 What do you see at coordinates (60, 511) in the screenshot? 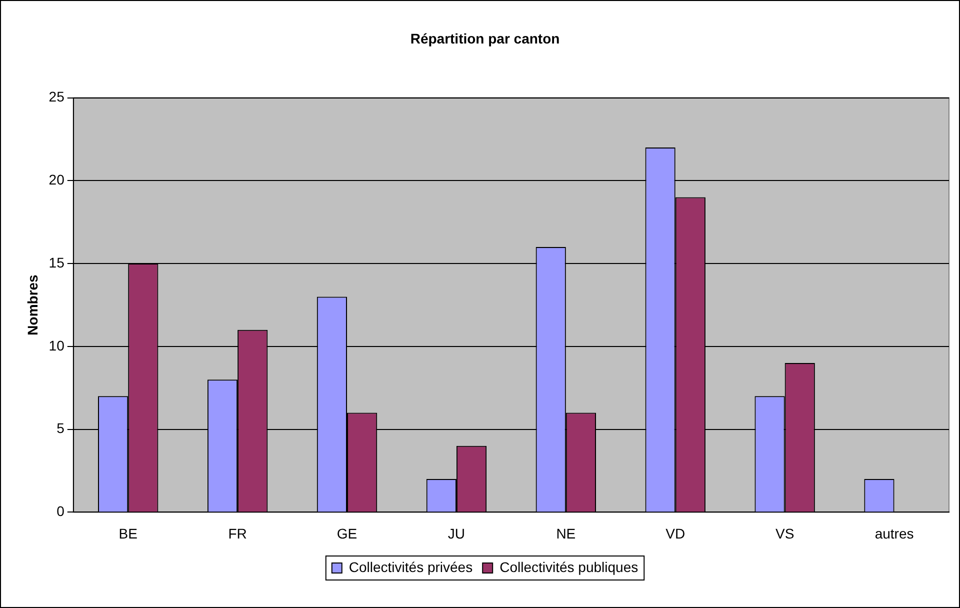
I see `y-tick-label: 0` at bounding box center [60, 511].